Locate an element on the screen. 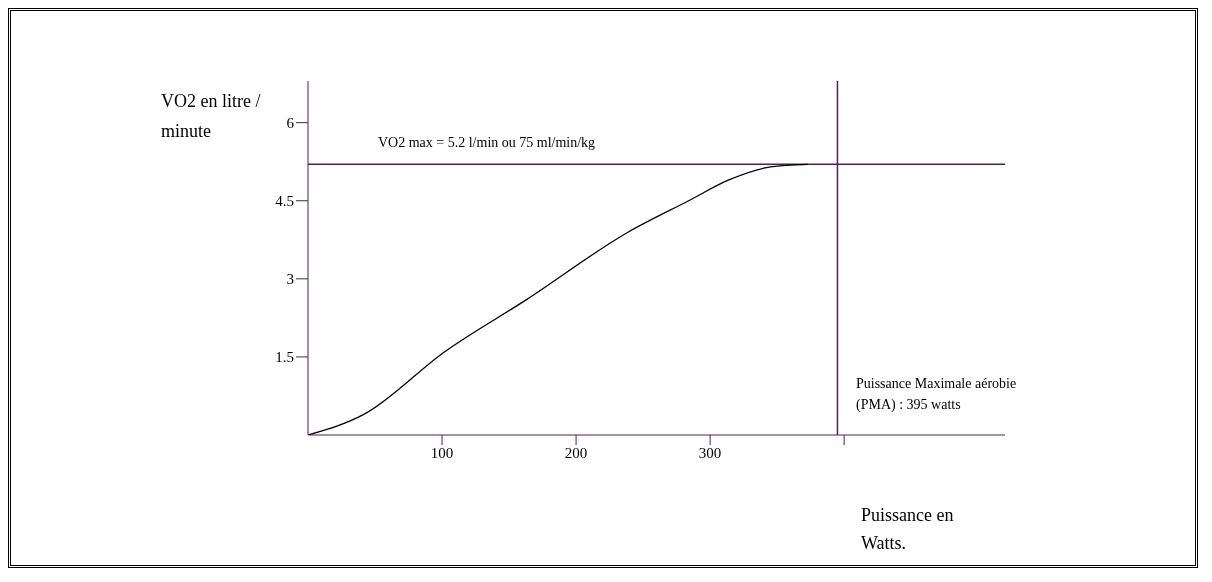 The height and width of the screenshot is (582, 1212). x-axis-title: Puissance en Watts. is located at coordinates (908, 529).